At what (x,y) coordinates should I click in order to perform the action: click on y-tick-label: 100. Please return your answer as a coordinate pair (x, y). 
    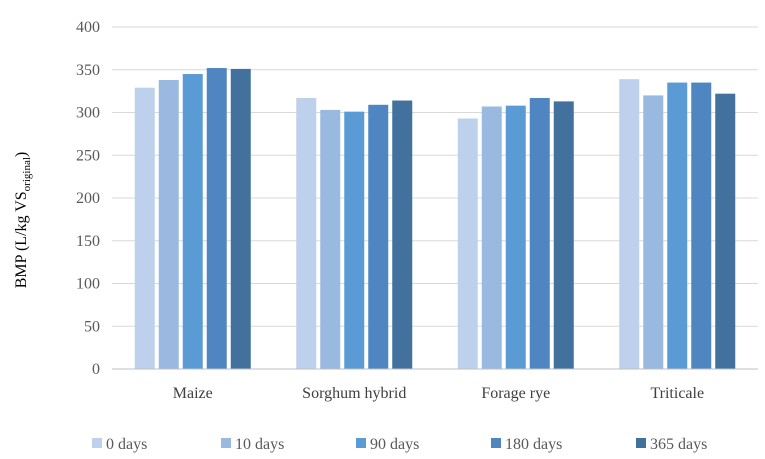
    Looking at the image, I should click on (88, 284).